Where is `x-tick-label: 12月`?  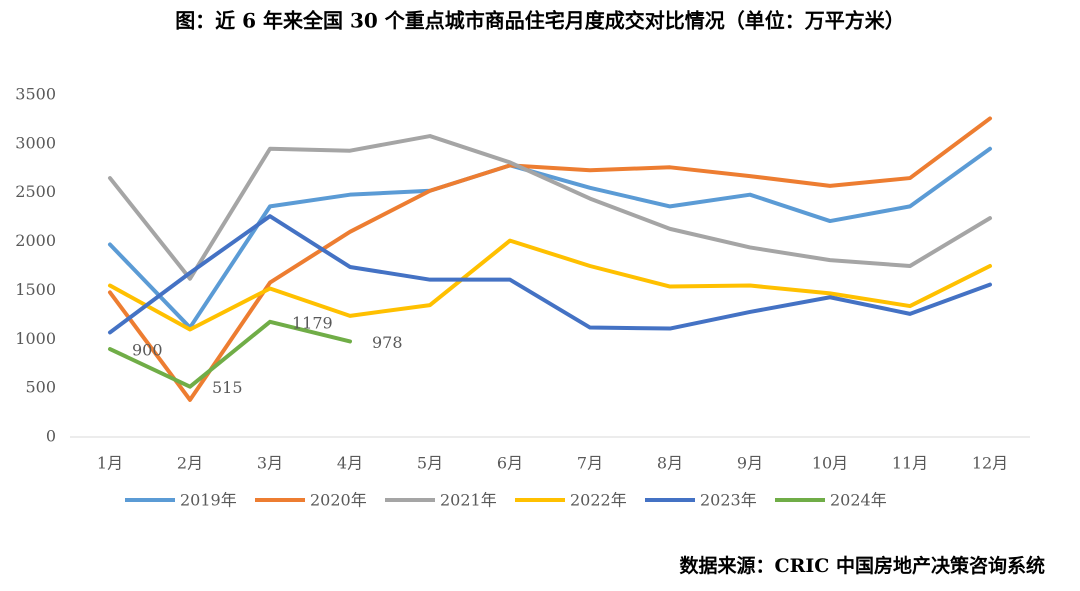
x-tick-label: 12月 is located at coordinates (990, 463).